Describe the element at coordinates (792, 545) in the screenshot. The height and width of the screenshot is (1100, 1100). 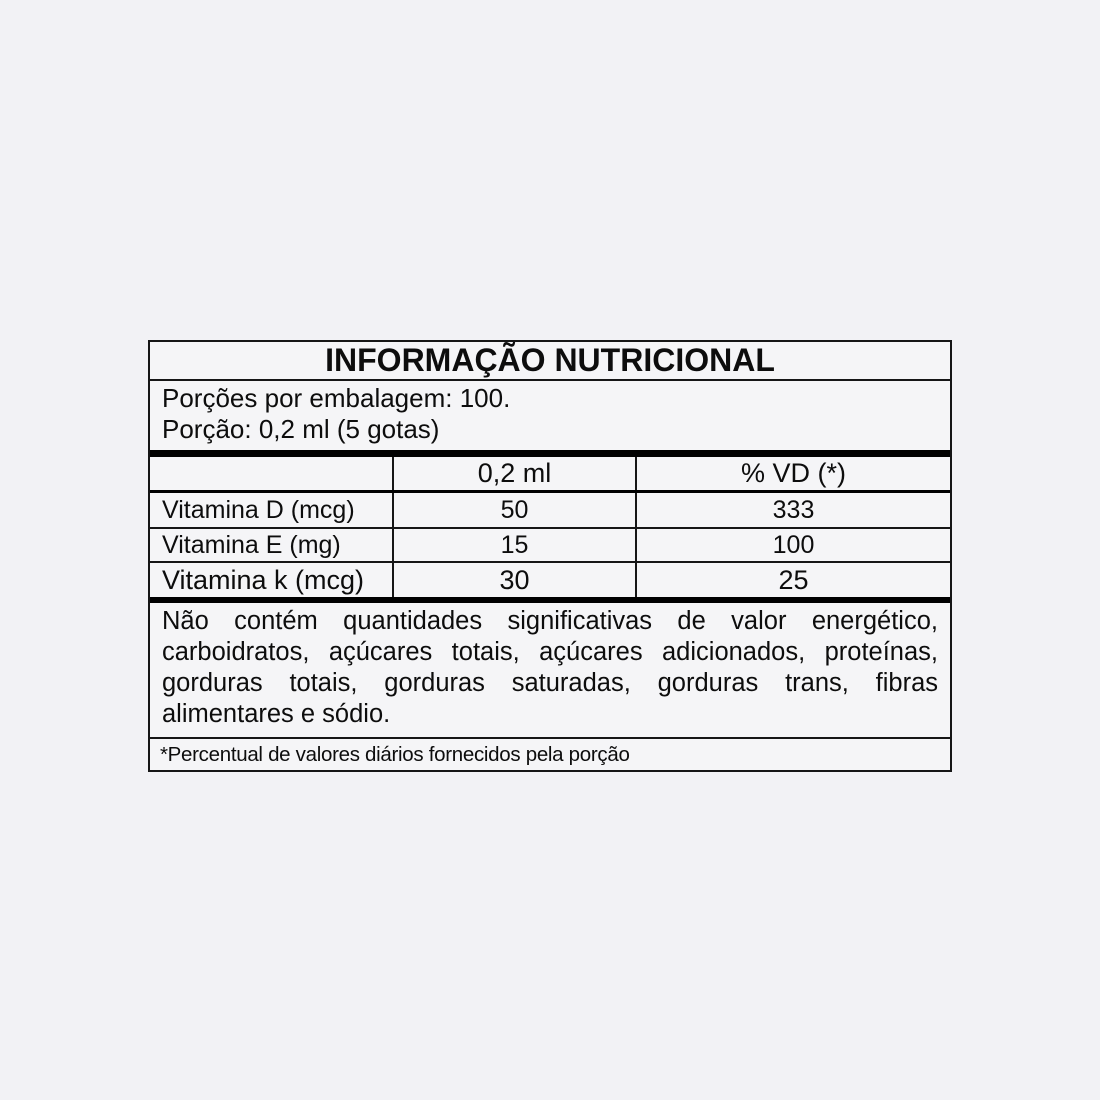
I see `nutrient-daily-value: 100` at that location.